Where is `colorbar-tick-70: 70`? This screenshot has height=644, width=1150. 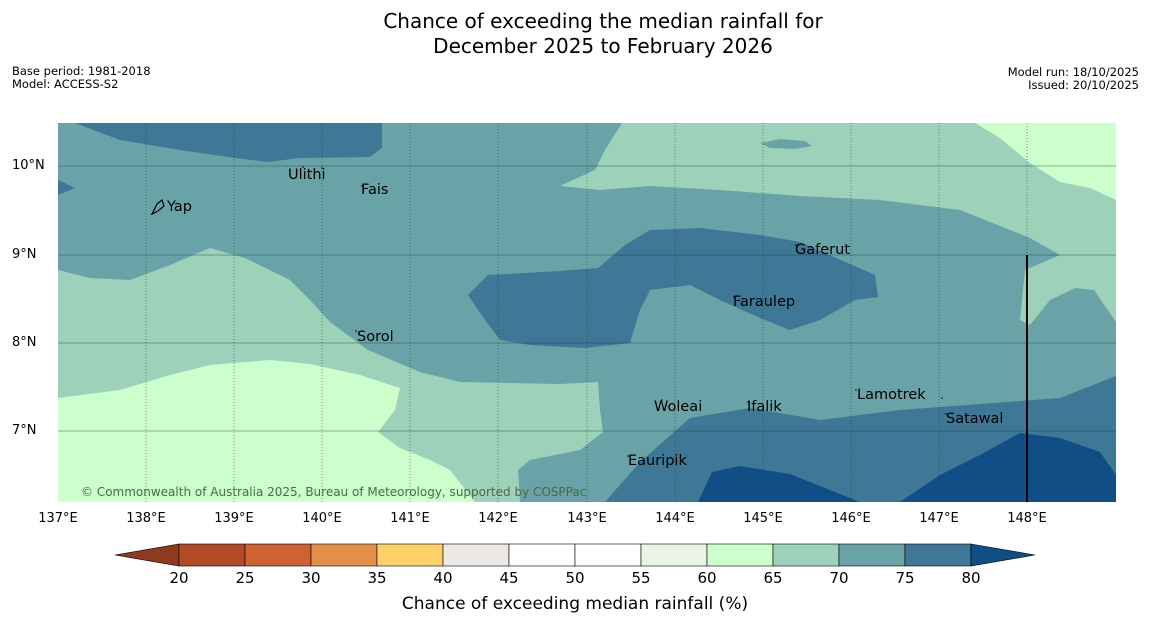
colorbar-tick-70: 70 is located at coordinates (839, 578).